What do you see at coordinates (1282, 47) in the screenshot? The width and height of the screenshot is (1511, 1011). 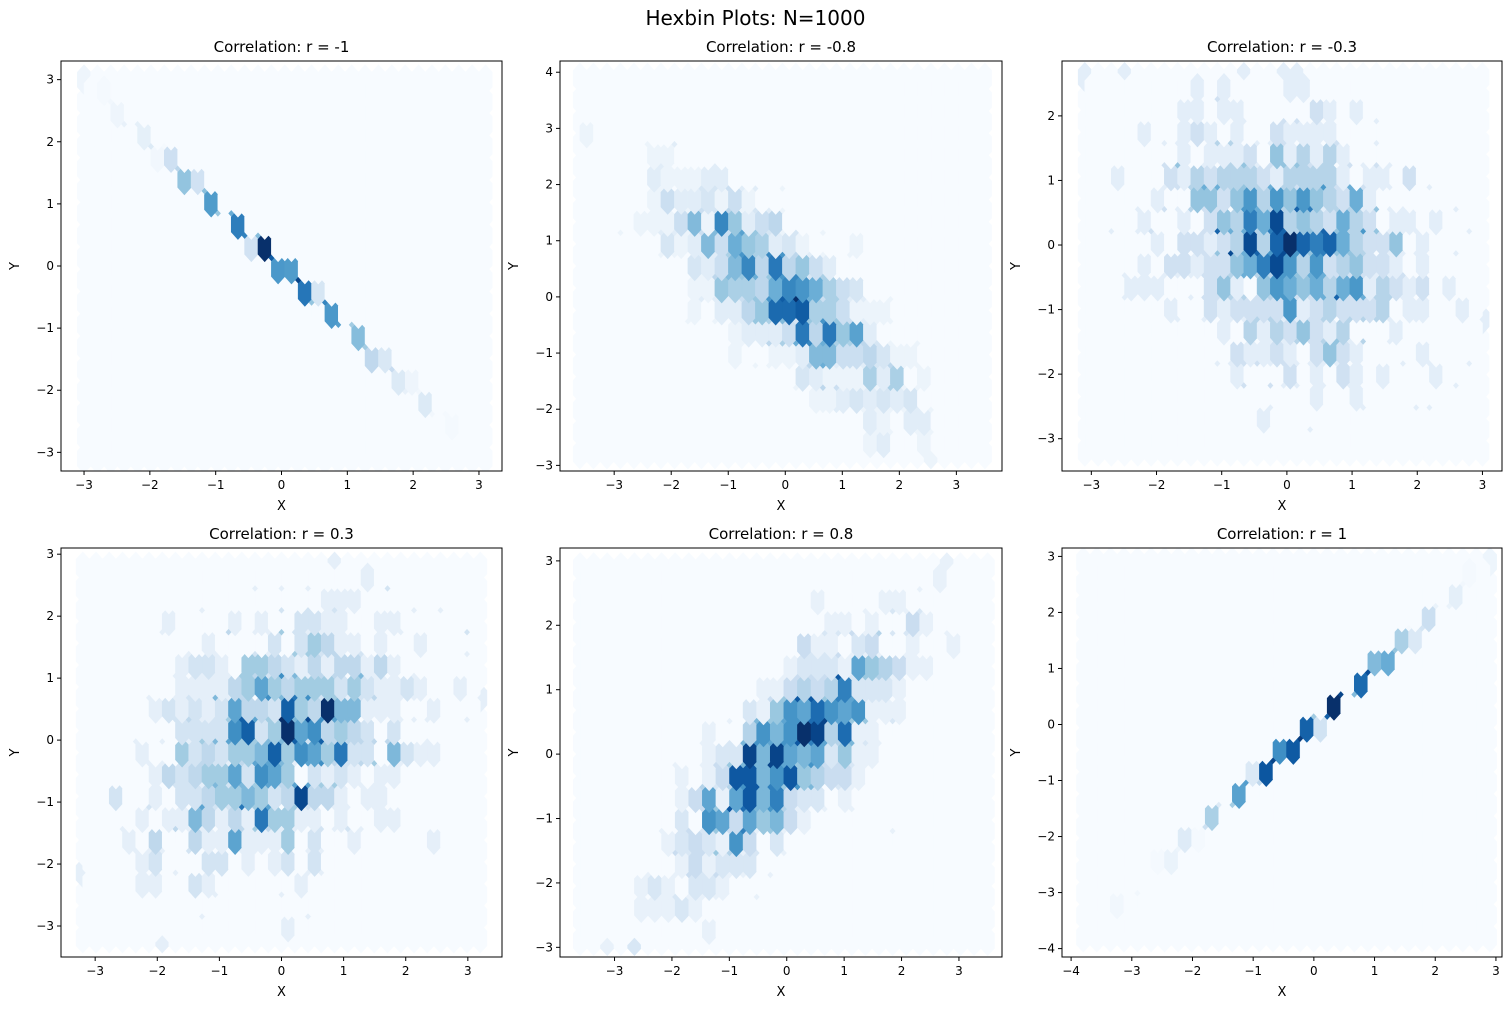 I see `subplot-title: Correlation: r = -0.3` at bounding box center [1282, 47].